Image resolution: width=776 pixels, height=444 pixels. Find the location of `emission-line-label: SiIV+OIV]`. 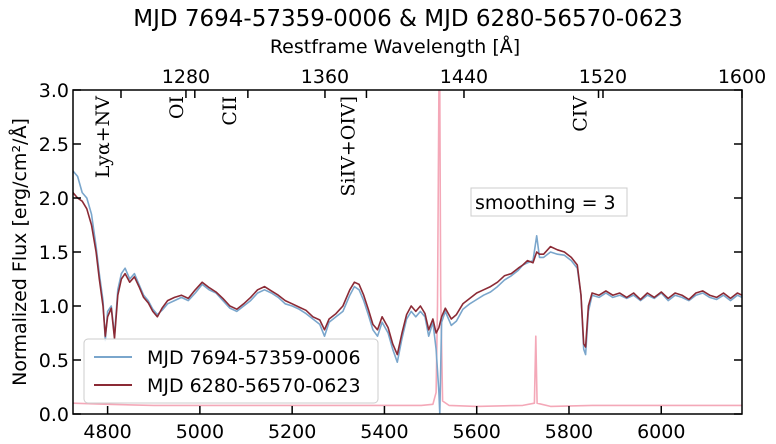

emission-line-label: SiIV+OIV] is located at coordinates (348, 146).